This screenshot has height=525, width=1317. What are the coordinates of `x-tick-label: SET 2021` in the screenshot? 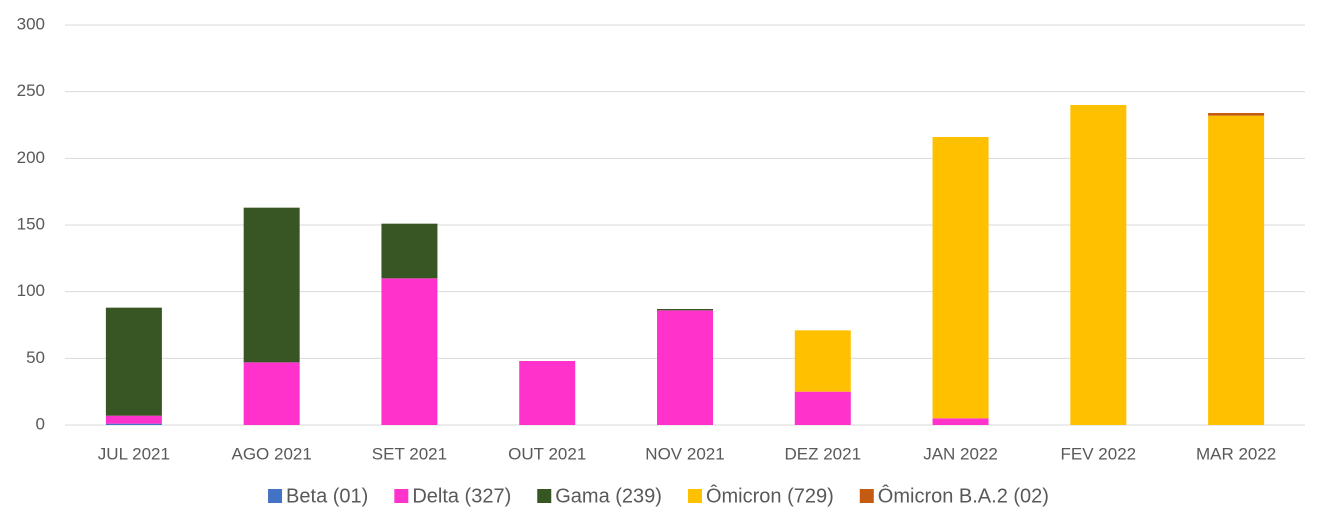 It's located at (409, 453).